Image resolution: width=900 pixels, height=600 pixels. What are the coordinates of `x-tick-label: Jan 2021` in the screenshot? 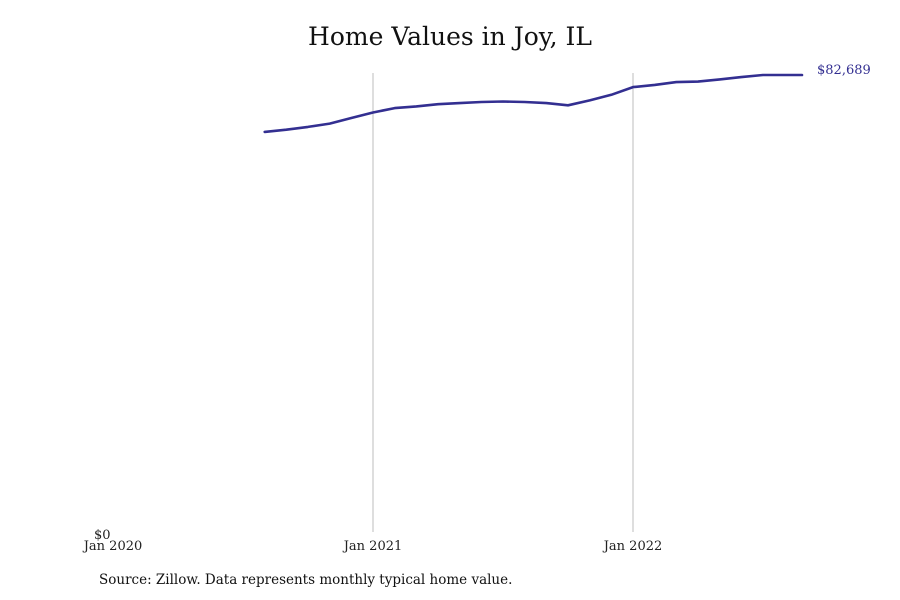 It's located at (372, 546).